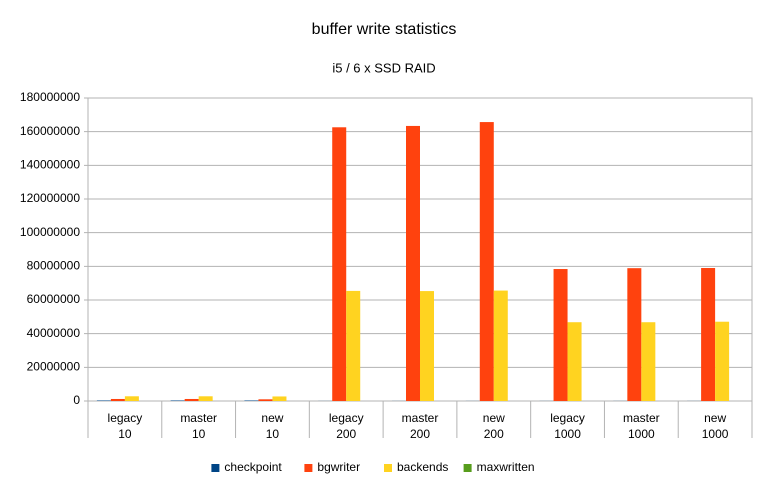 The width and height of the screenshot is (768, 480). Describe the element at coordinates (50, 131) in the screenshot. I see `y-tick-label: 160000000` at that location.